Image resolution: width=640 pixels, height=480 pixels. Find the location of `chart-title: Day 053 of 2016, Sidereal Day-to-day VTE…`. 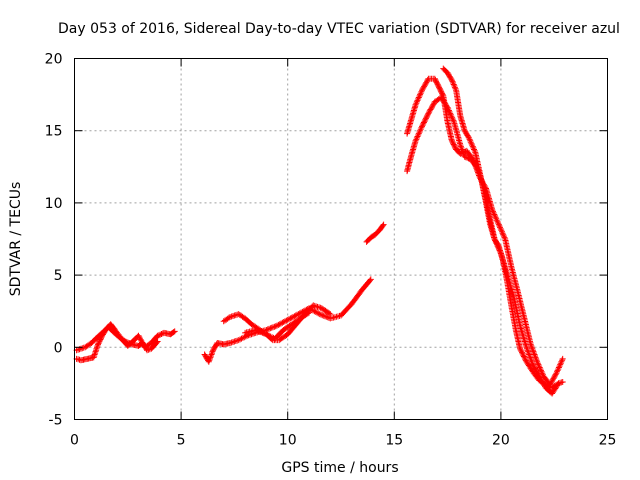

chart-title: Day 053 of 2016, Sidereal Day-to-day VTE… is located at coordinates (339, 29).